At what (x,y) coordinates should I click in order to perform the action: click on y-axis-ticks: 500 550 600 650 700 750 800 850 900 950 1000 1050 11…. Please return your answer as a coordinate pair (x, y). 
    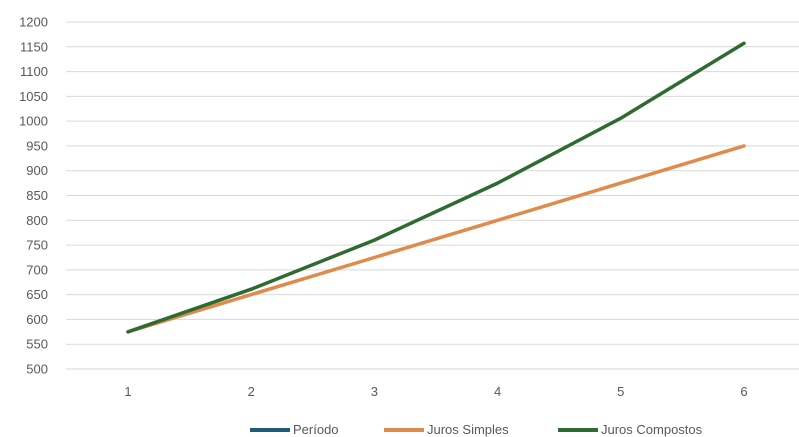
    Looking at the image, I should click on (33, 196).